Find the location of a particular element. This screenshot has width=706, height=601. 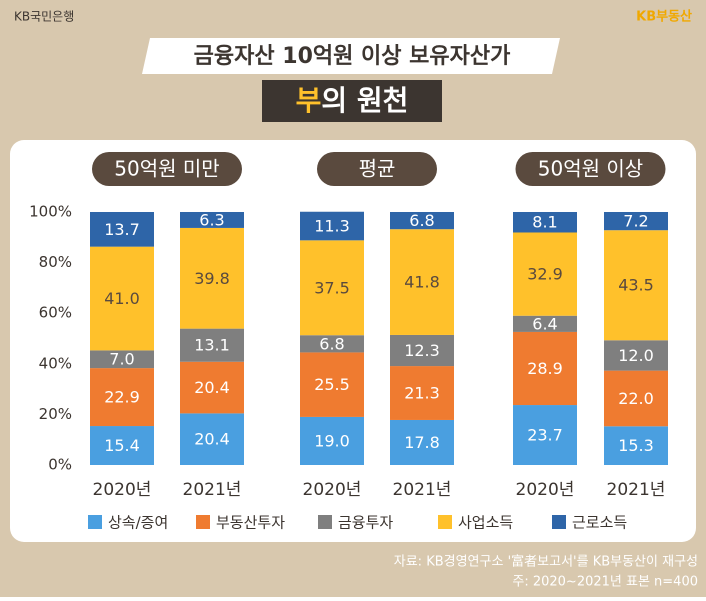

source: 자료: KB경영연구소 '富者보고서'를 KB부동산이 재구성 is located at coordinates (546, 562).